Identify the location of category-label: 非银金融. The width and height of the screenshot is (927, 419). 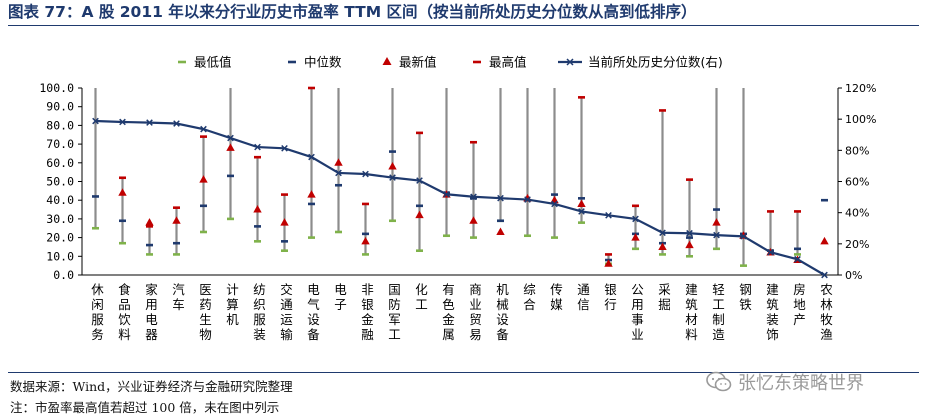
(367, 312).